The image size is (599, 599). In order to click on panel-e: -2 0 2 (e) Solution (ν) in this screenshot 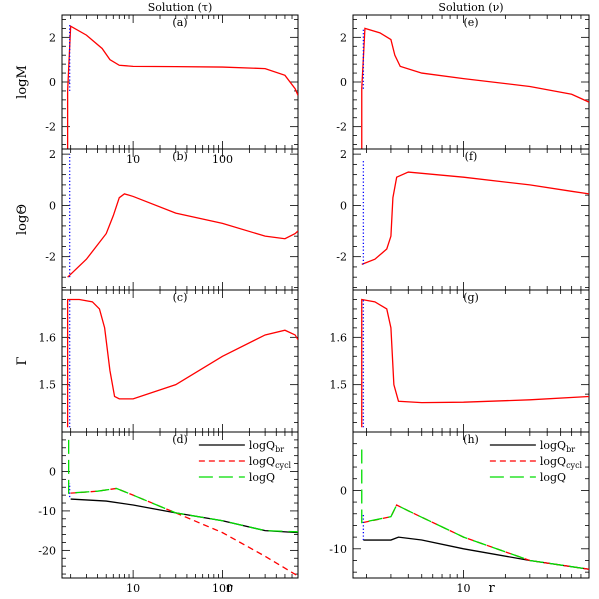, I will do `click(463, 75)`.